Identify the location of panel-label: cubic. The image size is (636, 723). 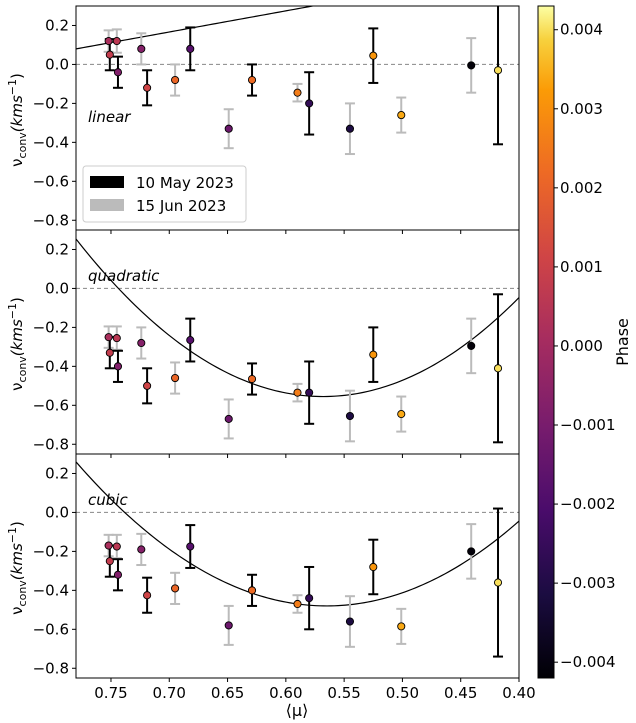
(108, 500).